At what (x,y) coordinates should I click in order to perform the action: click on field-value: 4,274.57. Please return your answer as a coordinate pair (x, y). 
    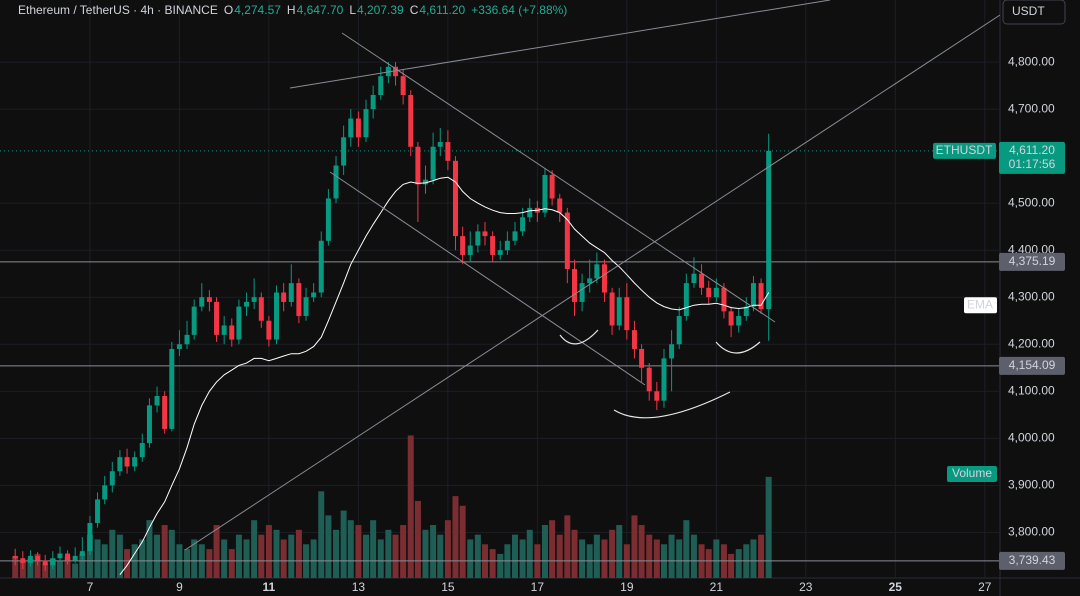
    Looking at the image, I should click on (257, 10).